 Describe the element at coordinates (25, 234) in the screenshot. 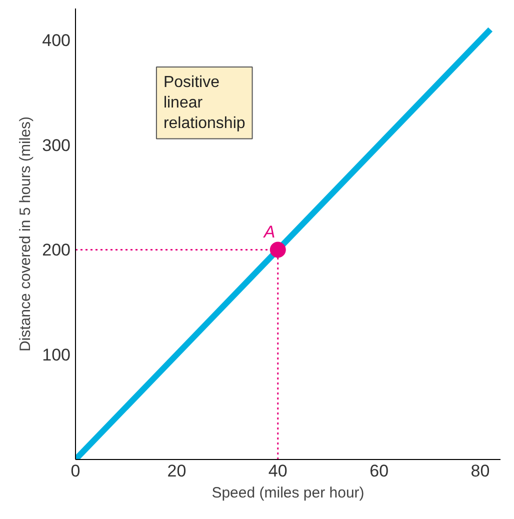

I see `y-axis-title: Distance covered in 5 hours (miles)` at that location.